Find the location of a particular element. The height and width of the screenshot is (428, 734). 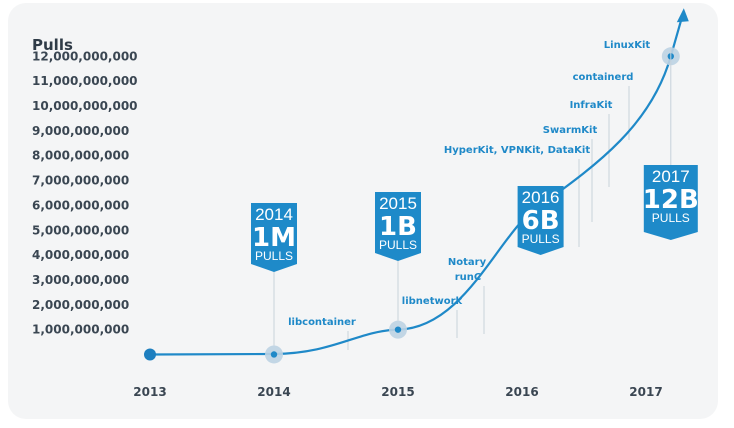

y-tick-label: 3,000,000,000 is located at coordinates (80, 280).